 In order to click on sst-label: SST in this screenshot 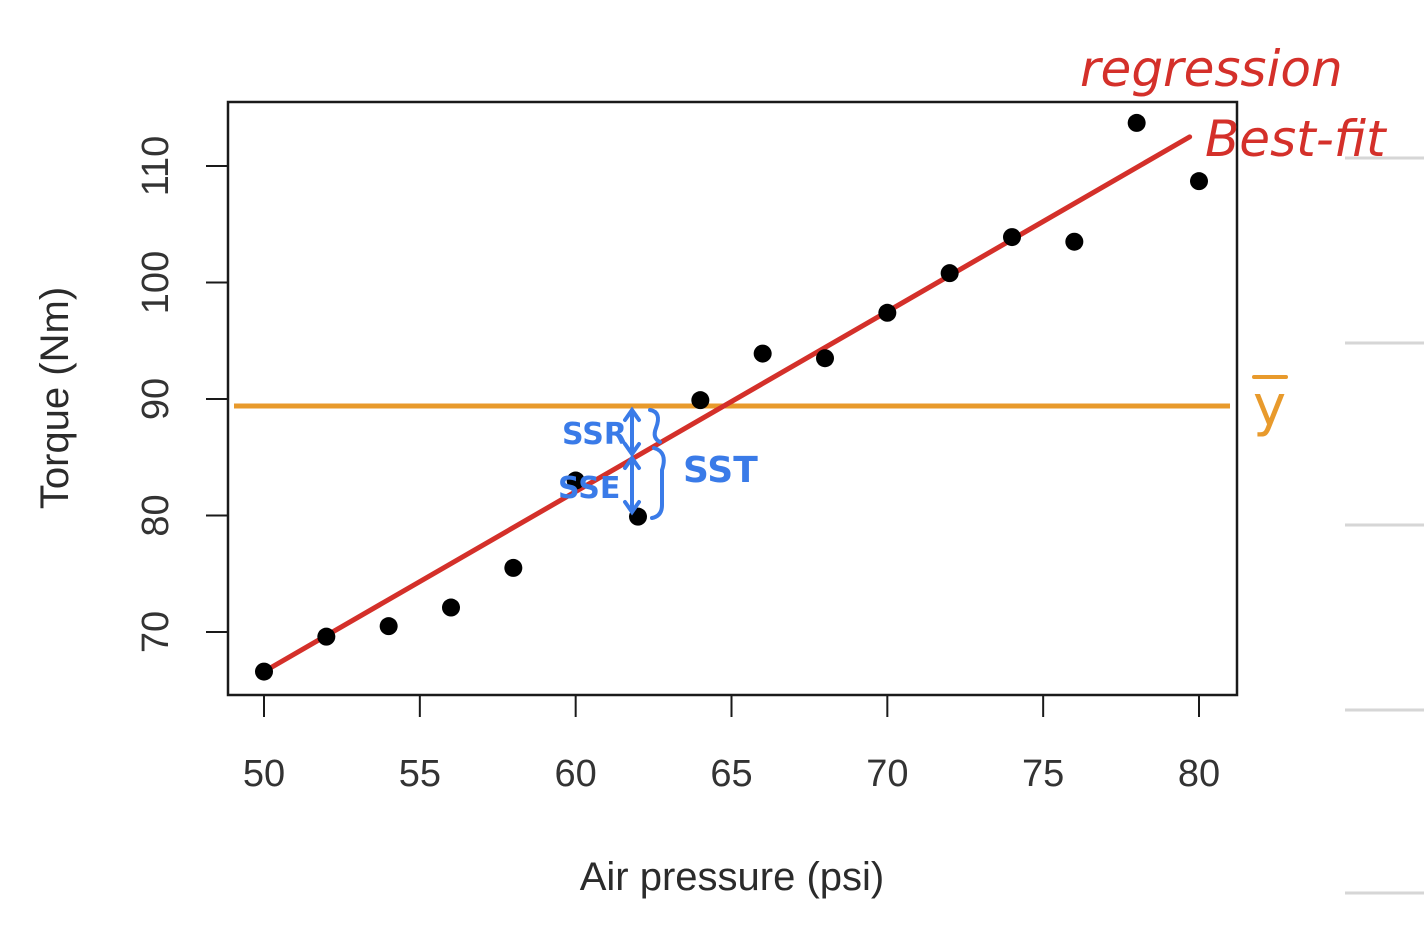, I will do `click(720, 470)`.